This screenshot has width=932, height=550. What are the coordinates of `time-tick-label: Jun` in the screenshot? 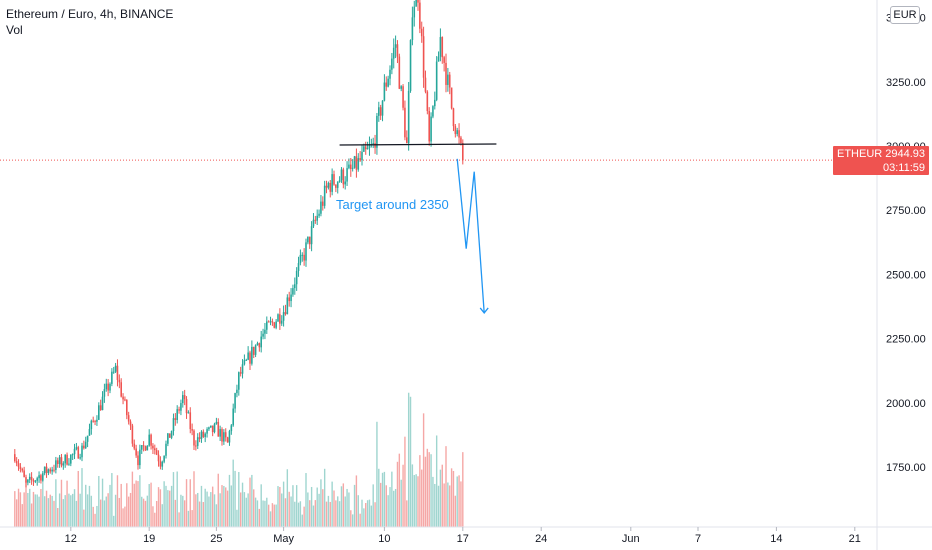 It's located at (631, 539).